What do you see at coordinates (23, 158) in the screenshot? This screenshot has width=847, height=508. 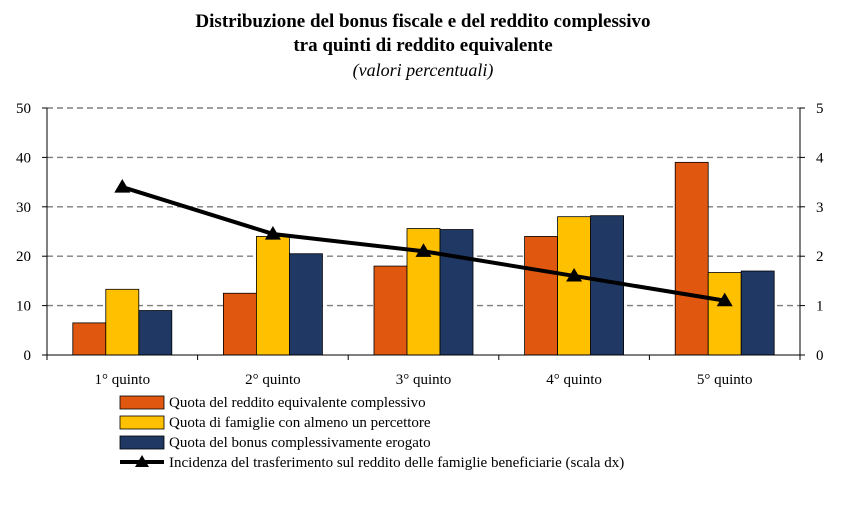 I see `left-tick-label: 40` at bounding box center [23, 158].